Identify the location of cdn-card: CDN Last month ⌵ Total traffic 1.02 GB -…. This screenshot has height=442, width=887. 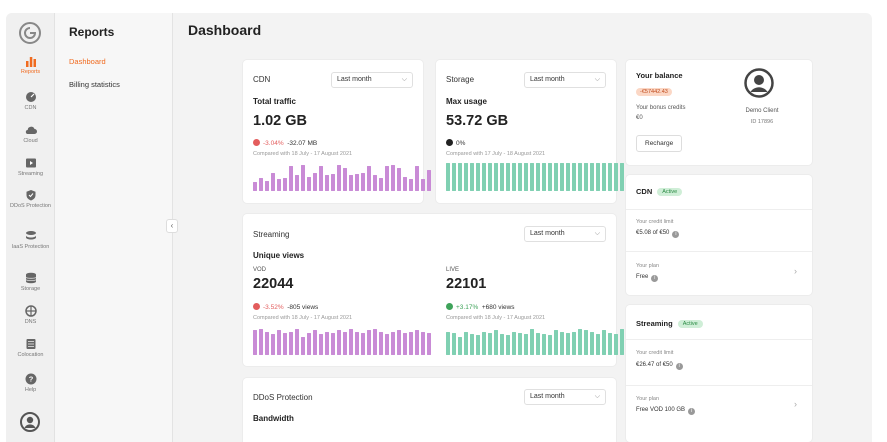
(337, 131).